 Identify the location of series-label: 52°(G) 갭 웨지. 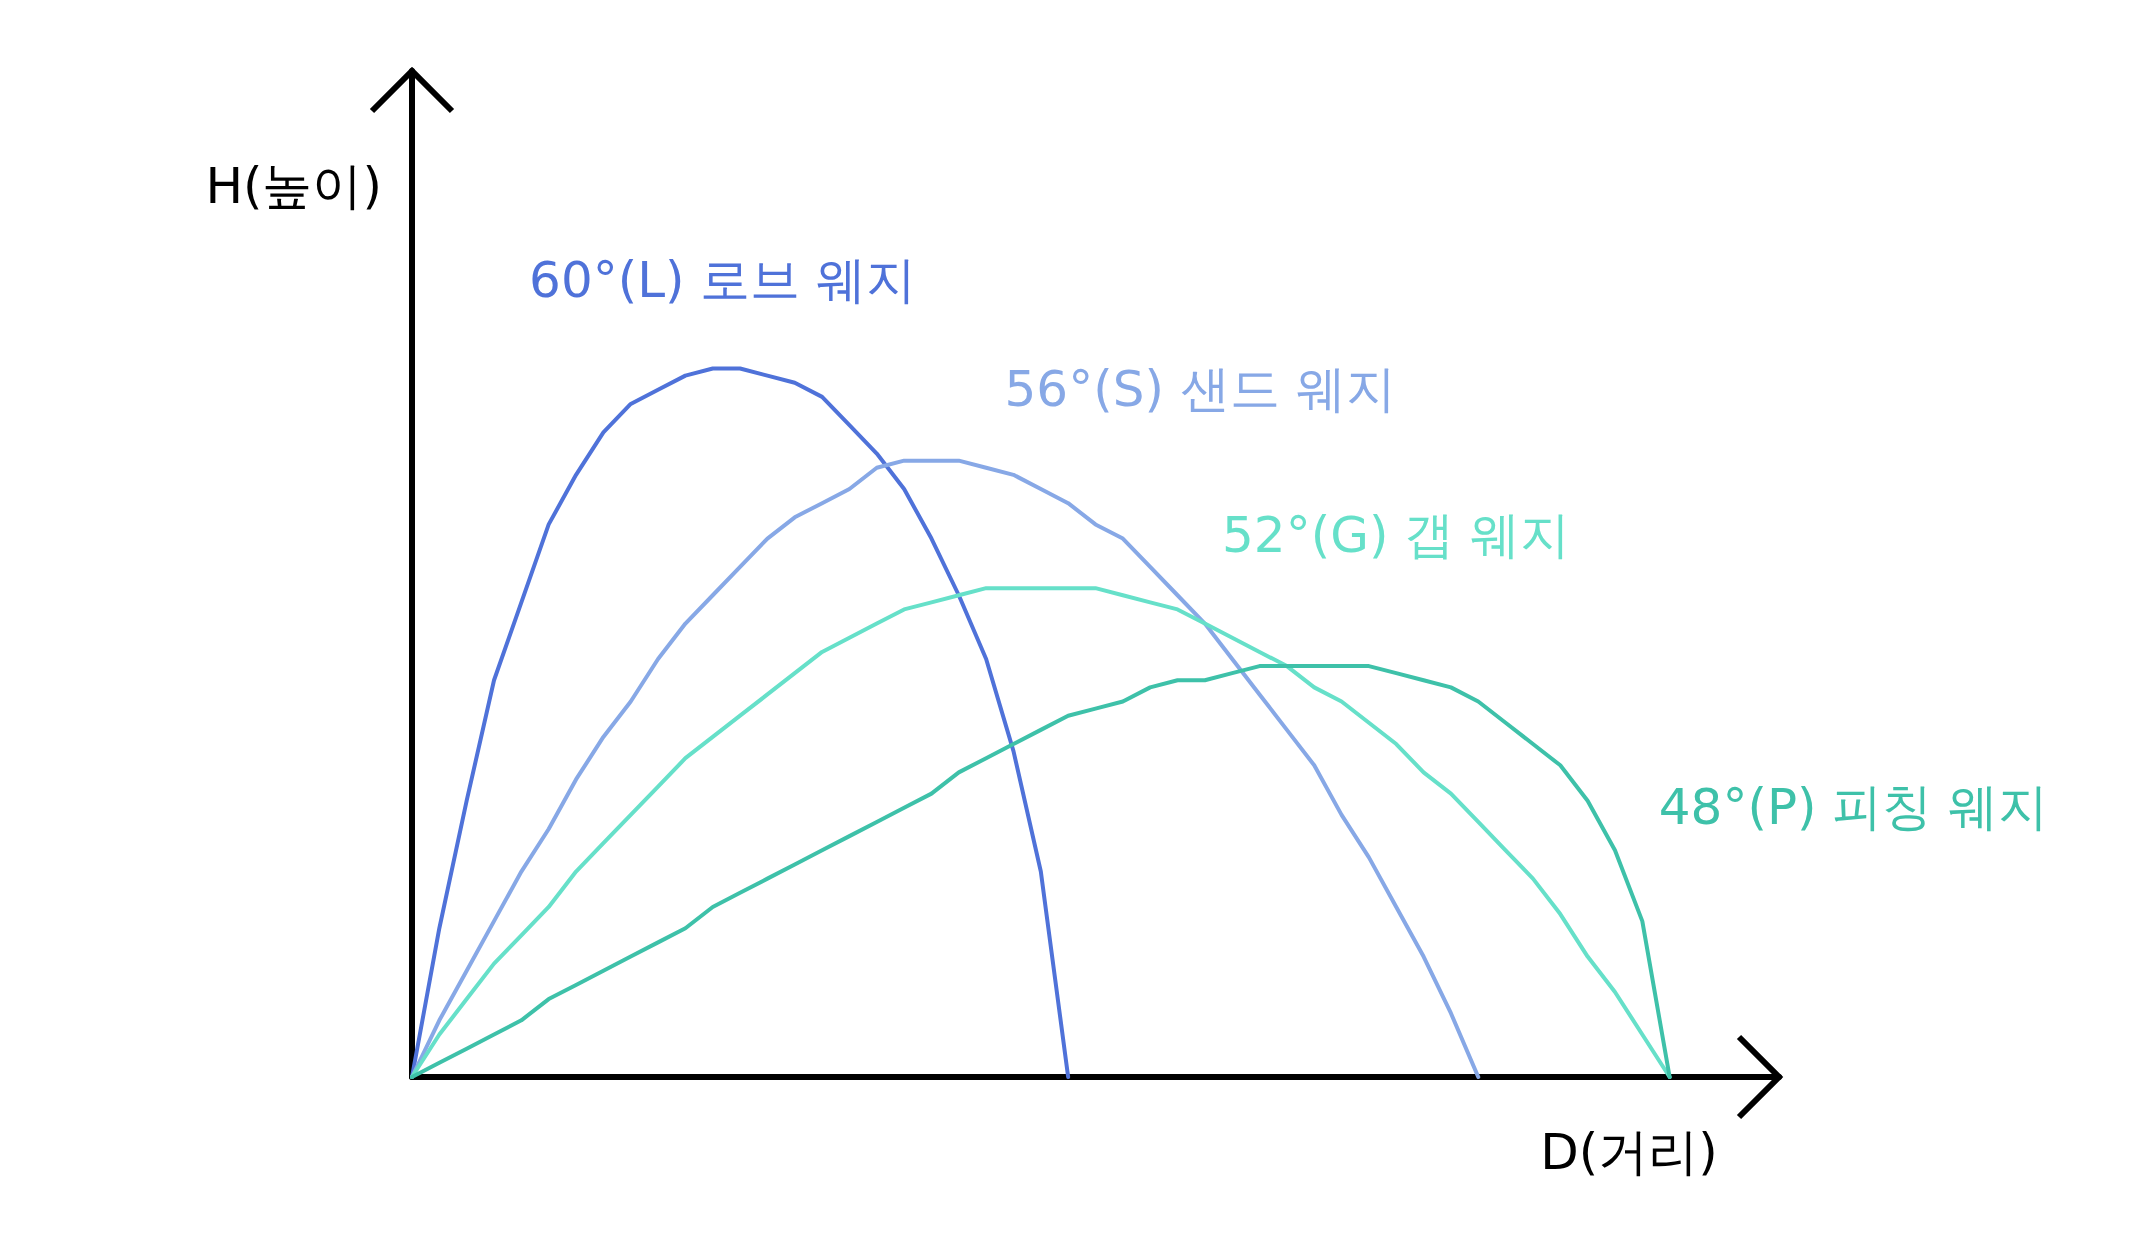
(1396, 535).